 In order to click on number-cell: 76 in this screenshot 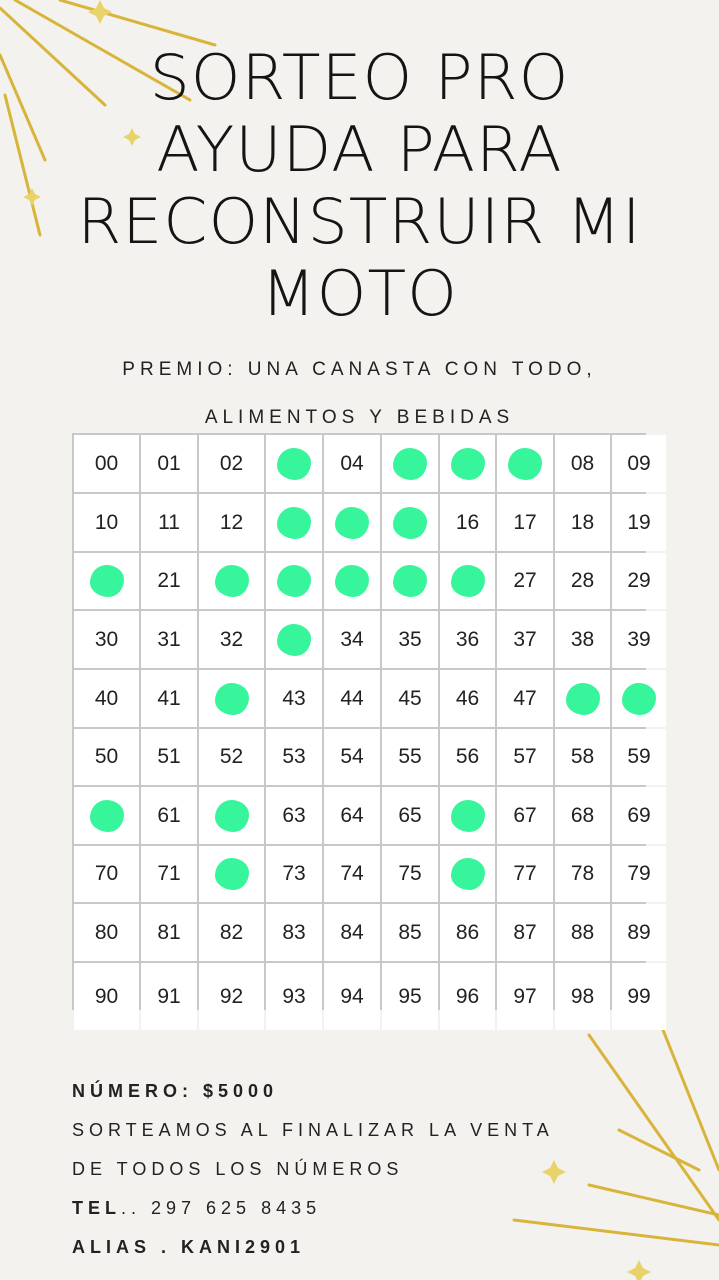, I will do `click(467, 874)`.